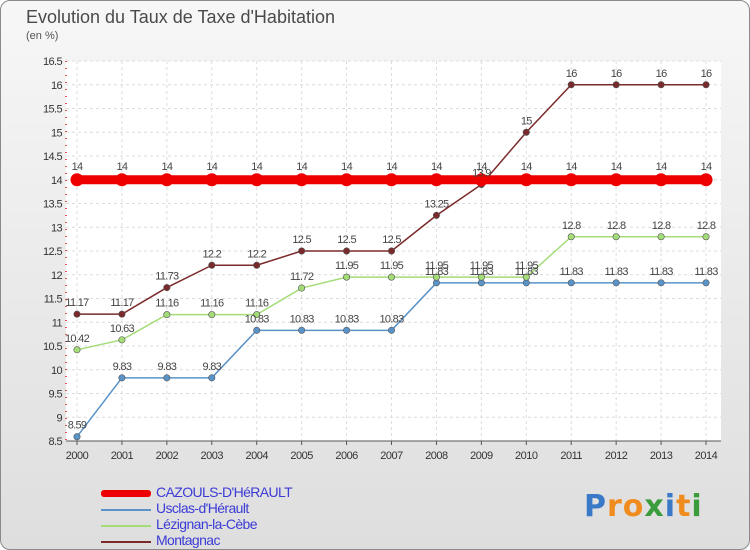 This screenshot has width=750, height=550. Describe the element at coordinates (167, 277) in the screenshot. I see `data-label: 11.73` at that location.